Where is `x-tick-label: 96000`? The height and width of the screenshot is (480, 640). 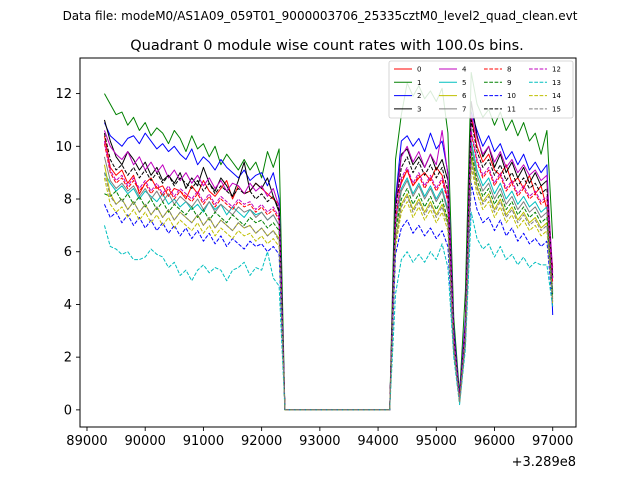
x-tick-label: 96000 is located at coordinates (494, 441).